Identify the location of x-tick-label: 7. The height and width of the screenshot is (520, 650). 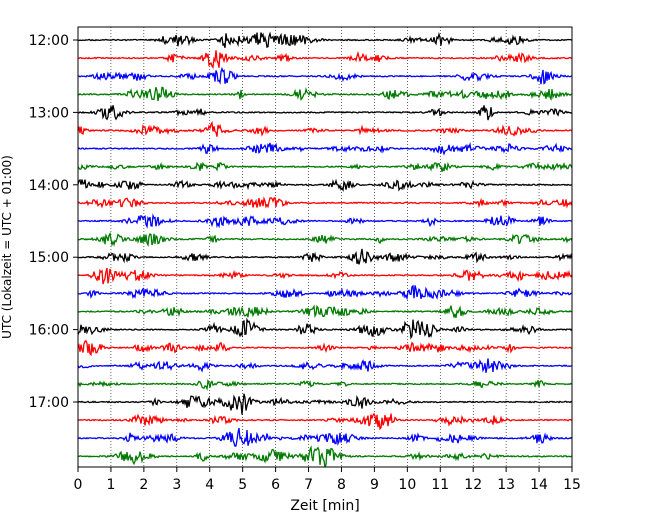
(308, 485).